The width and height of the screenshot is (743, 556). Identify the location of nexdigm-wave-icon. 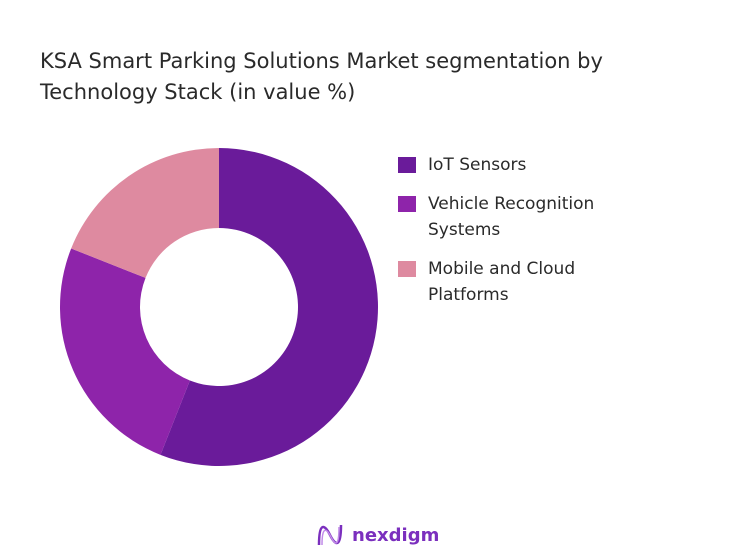
(330, 535).